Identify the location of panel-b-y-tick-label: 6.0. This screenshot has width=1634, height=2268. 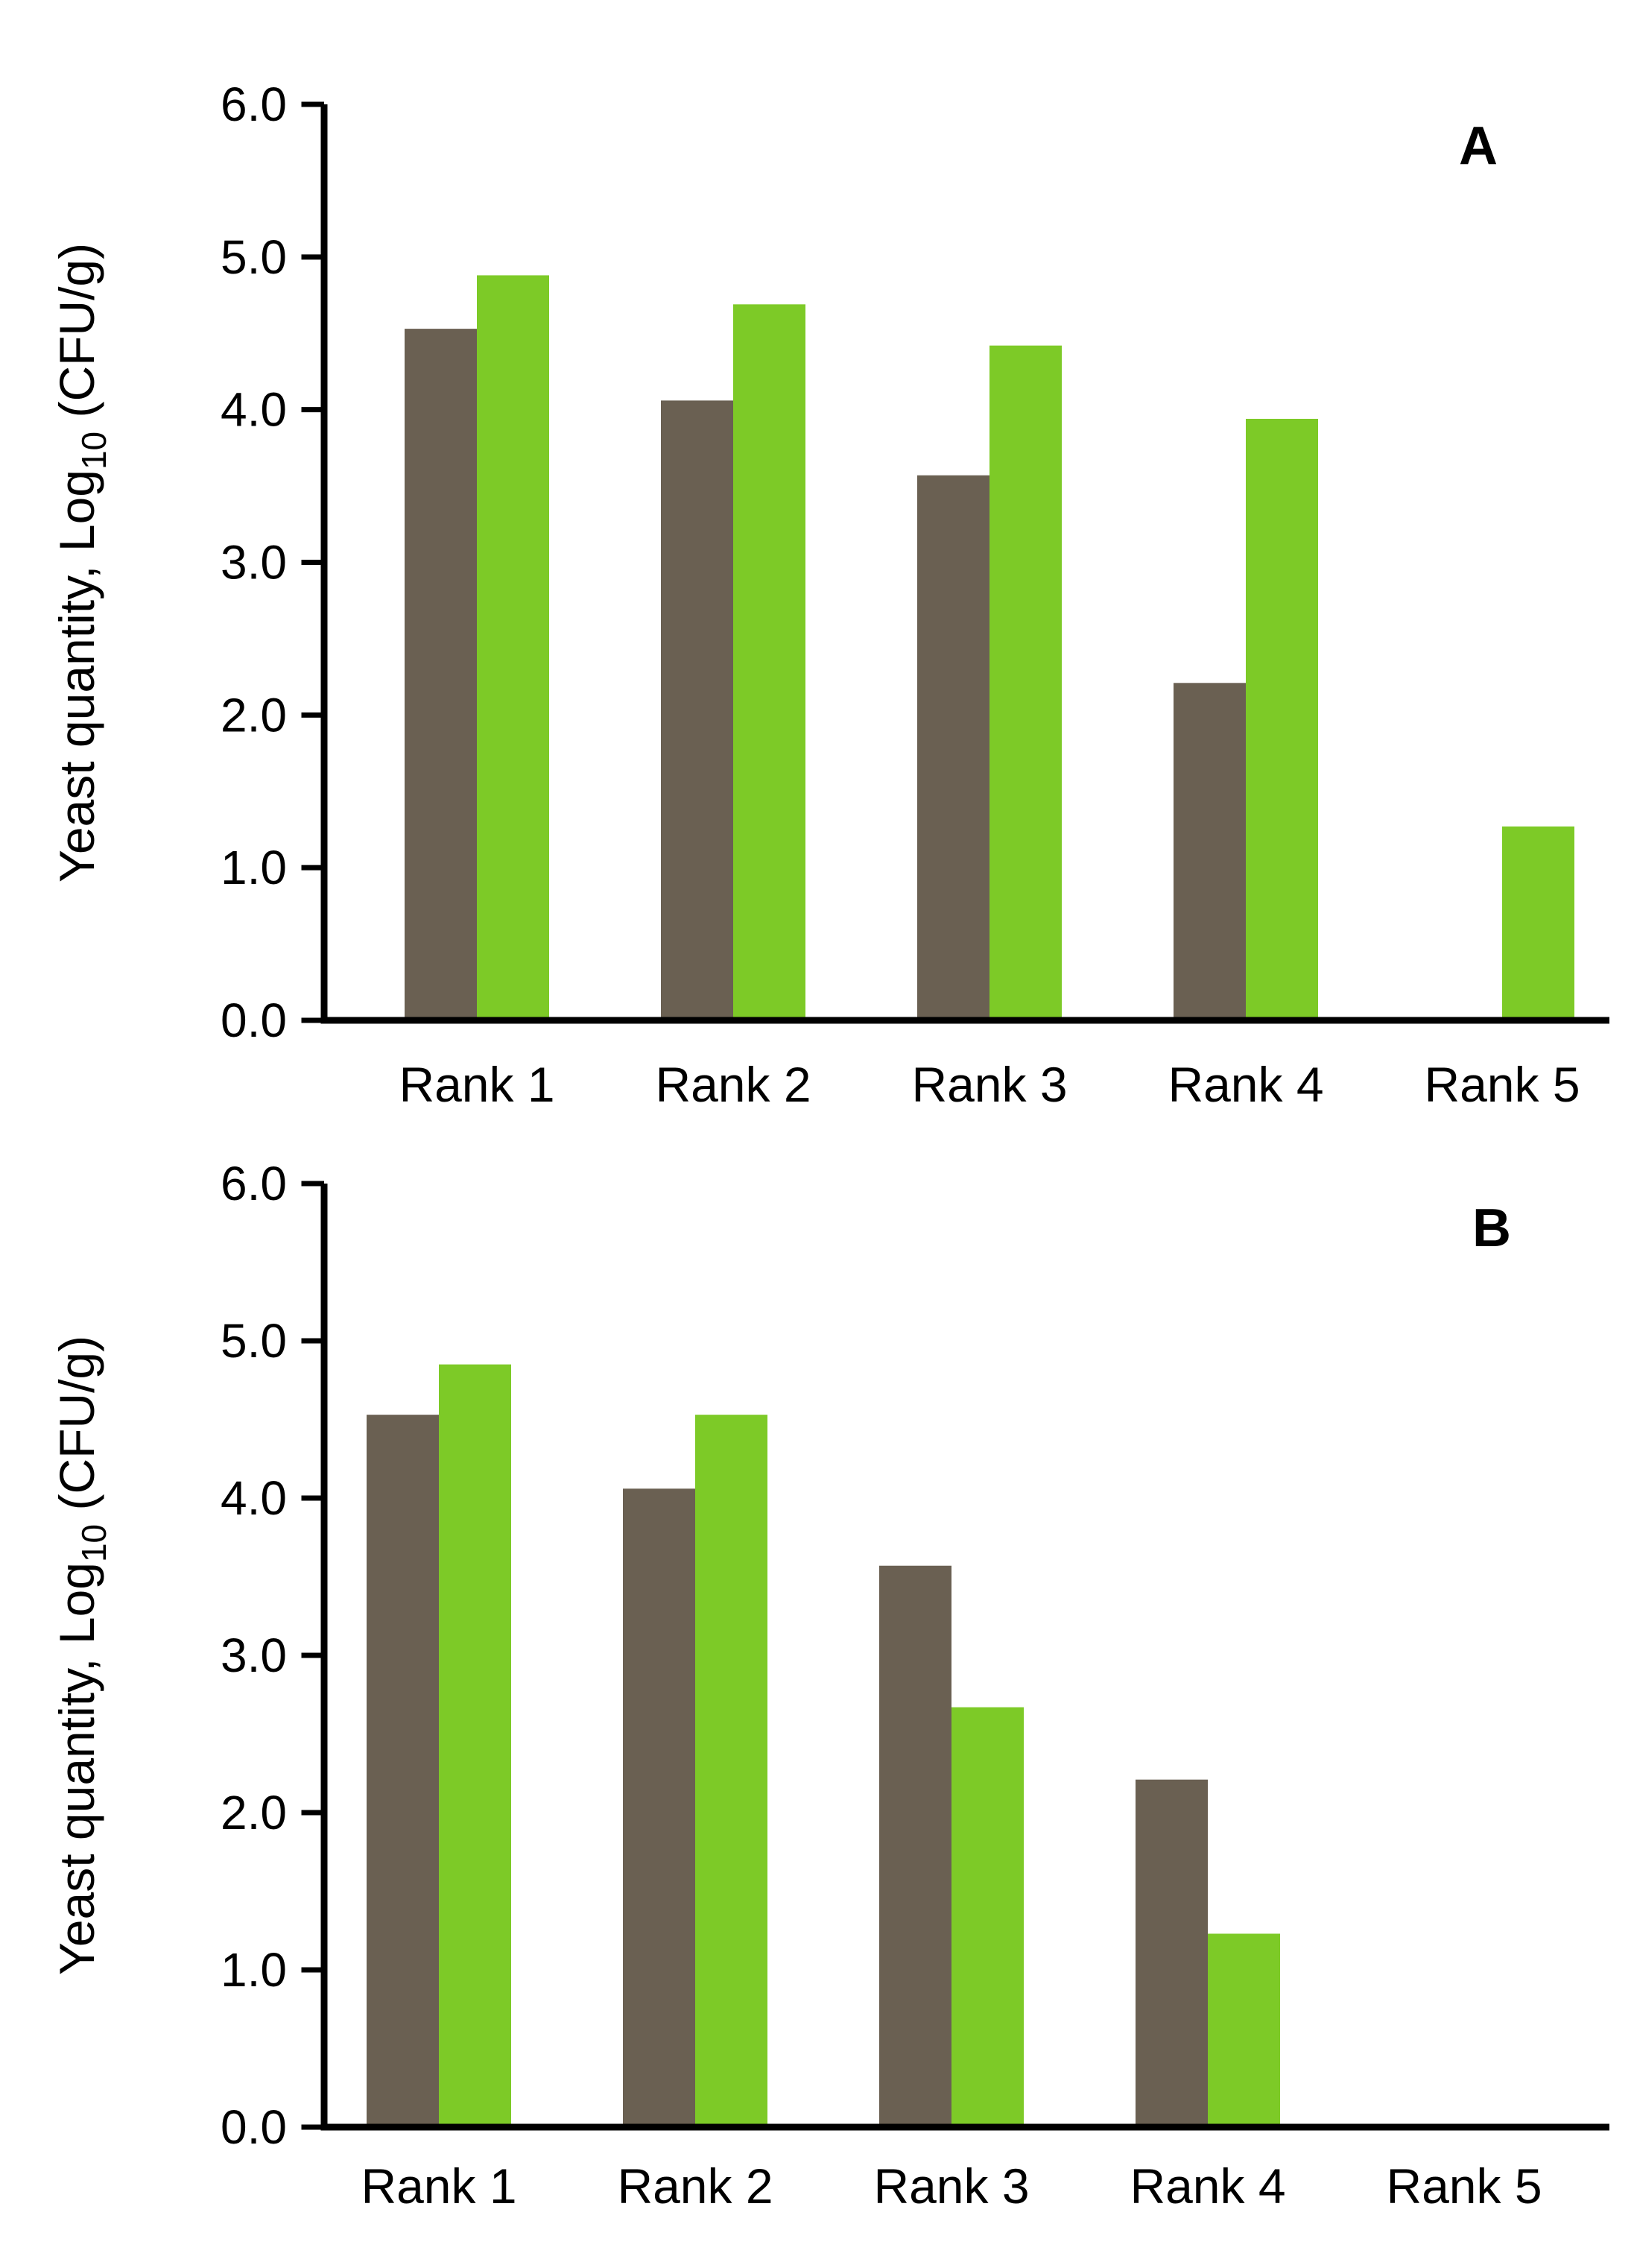
(254, 1184).